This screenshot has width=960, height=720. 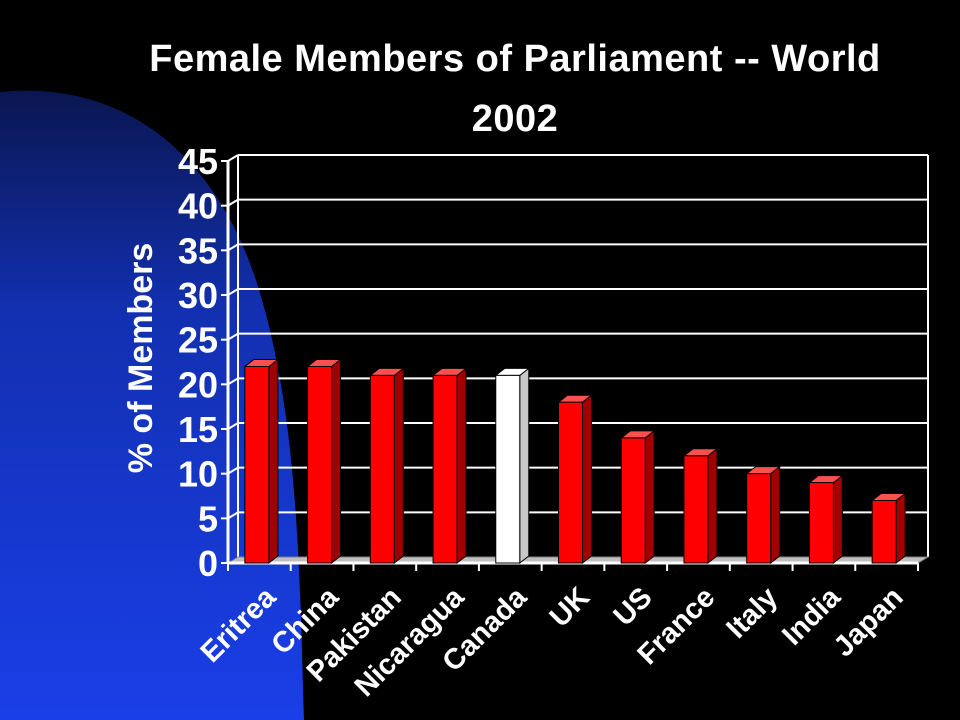 I want to click on x-tick-label: US, so click(x=633, y=606).